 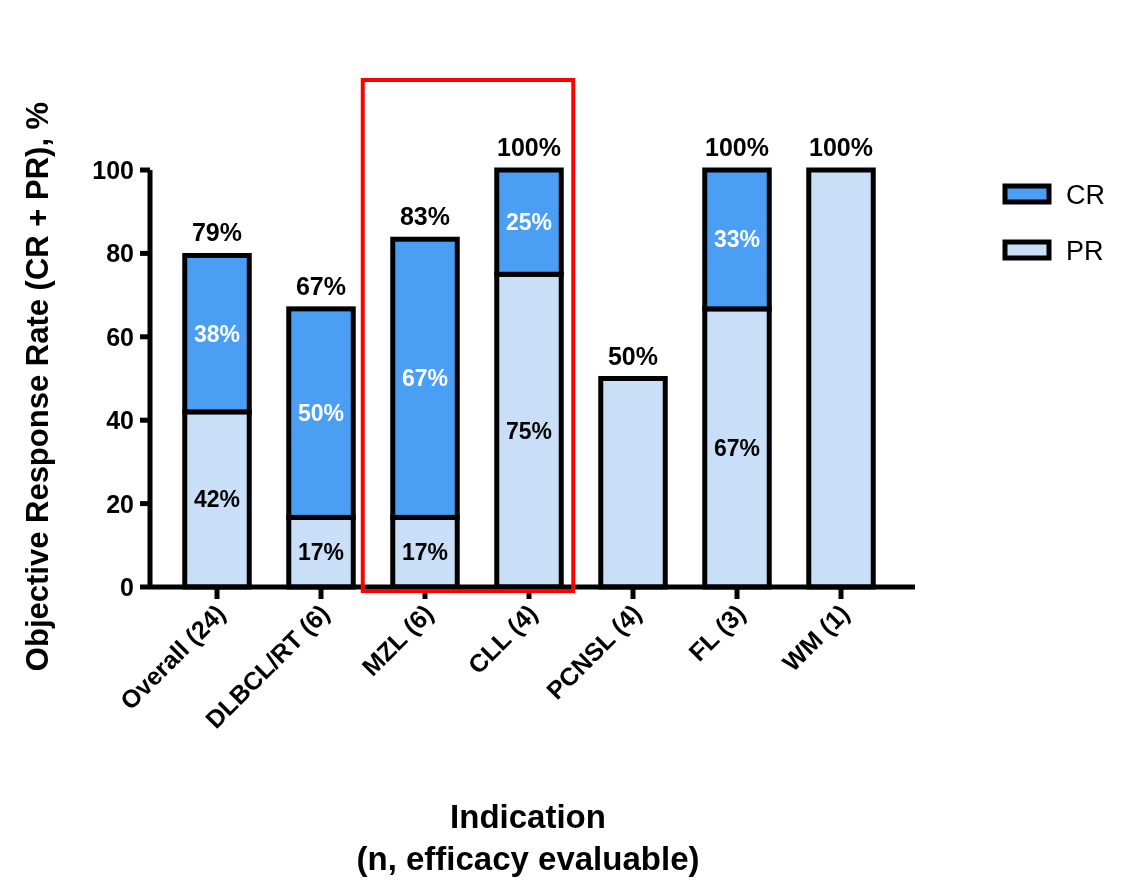 What do you see at coordinates (397, 640) in the screenshot?
I see `x-tick-label: MZL (6)` at bounding box center [397, 640].